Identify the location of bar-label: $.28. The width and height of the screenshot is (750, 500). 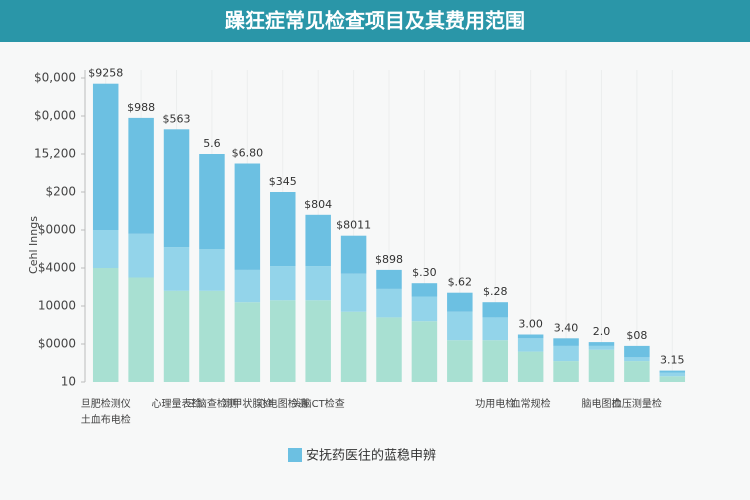
(495, 291).